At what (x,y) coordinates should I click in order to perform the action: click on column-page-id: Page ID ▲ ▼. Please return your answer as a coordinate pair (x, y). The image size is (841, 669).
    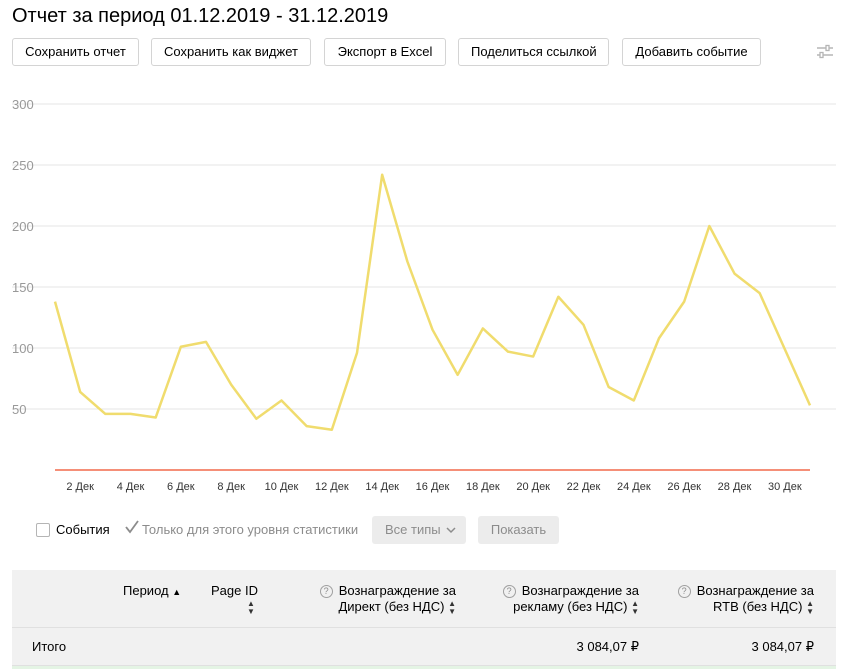
    Looking at the image, I should click on (234, 599).